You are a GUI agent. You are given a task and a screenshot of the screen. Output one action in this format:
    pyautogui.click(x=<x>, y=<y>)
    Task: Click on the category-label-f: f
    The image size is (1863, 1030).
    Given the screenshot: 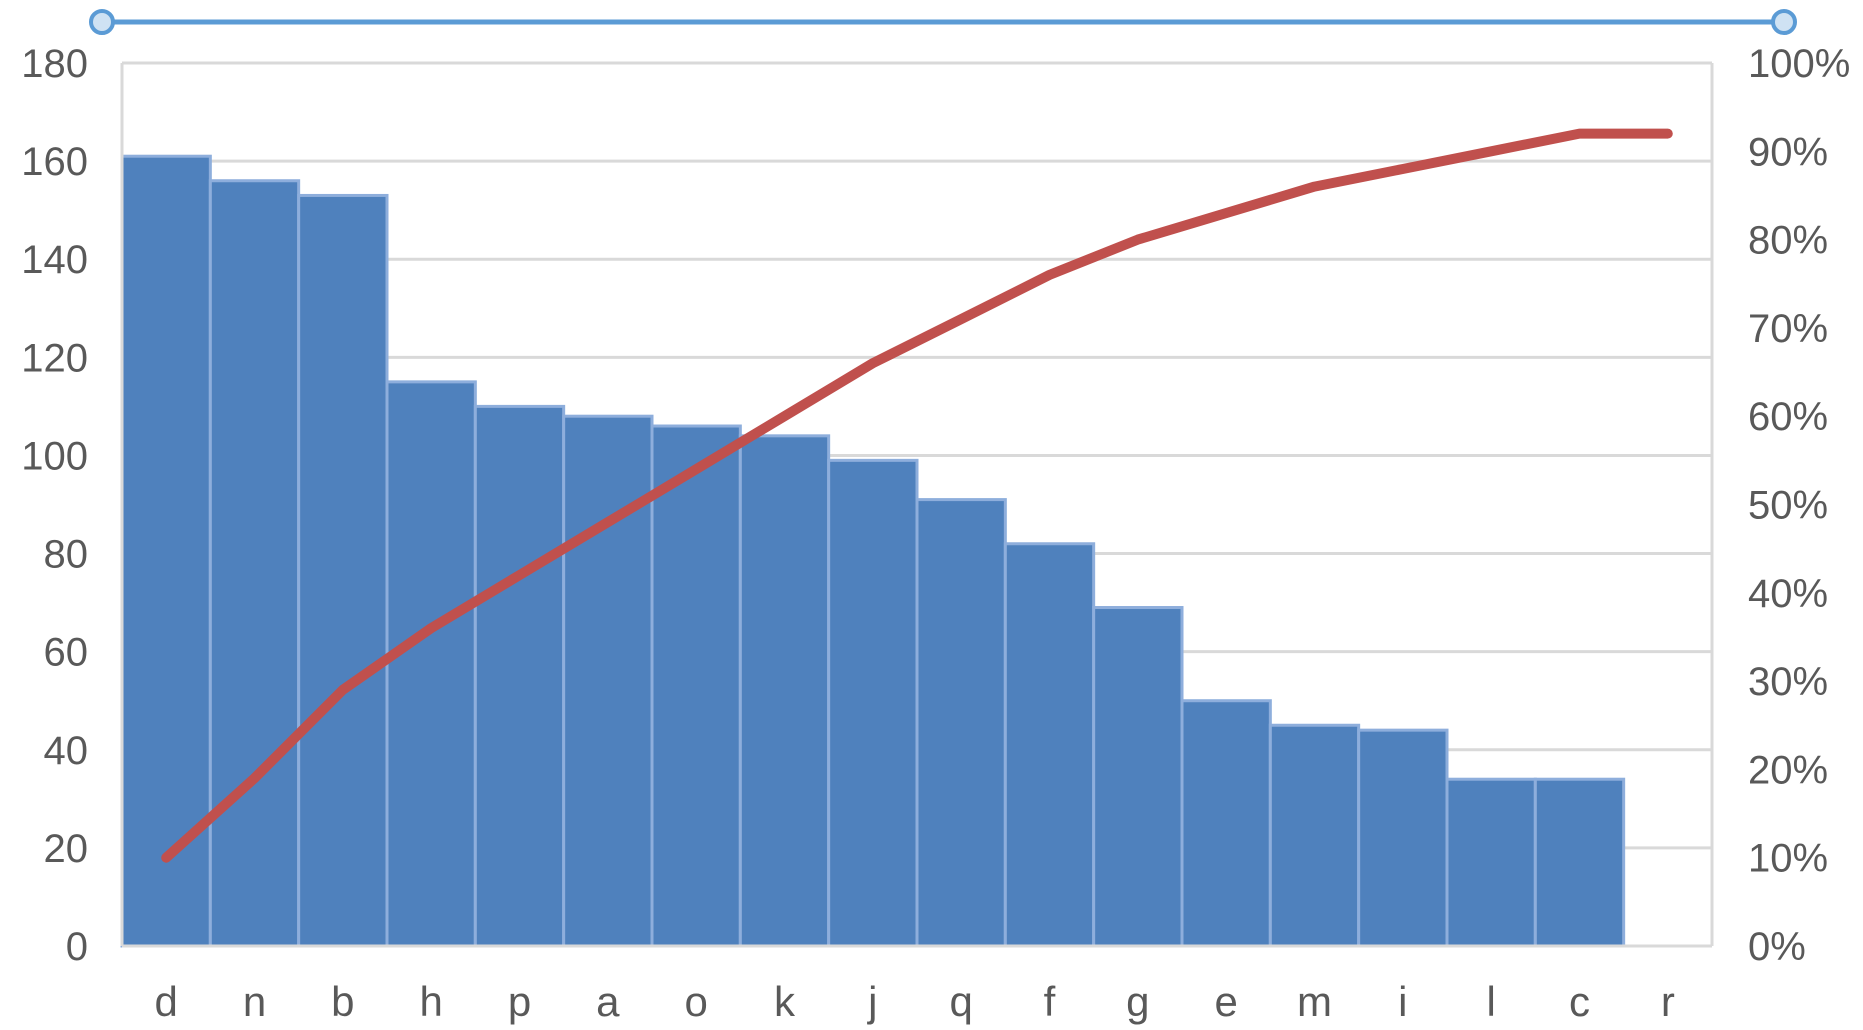 What is the action you would take?
    pyautogui.click(x=1050, y=1001)
    